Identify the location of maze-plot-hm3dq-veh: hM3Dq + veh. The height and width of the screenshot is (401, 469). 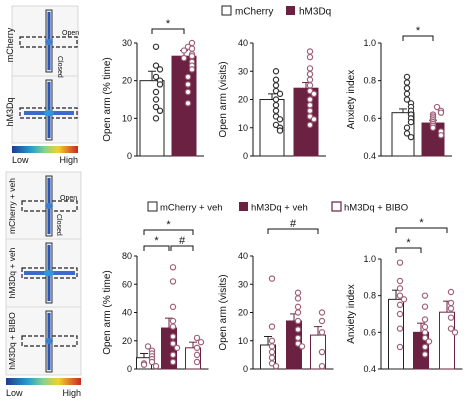
(42, 273).